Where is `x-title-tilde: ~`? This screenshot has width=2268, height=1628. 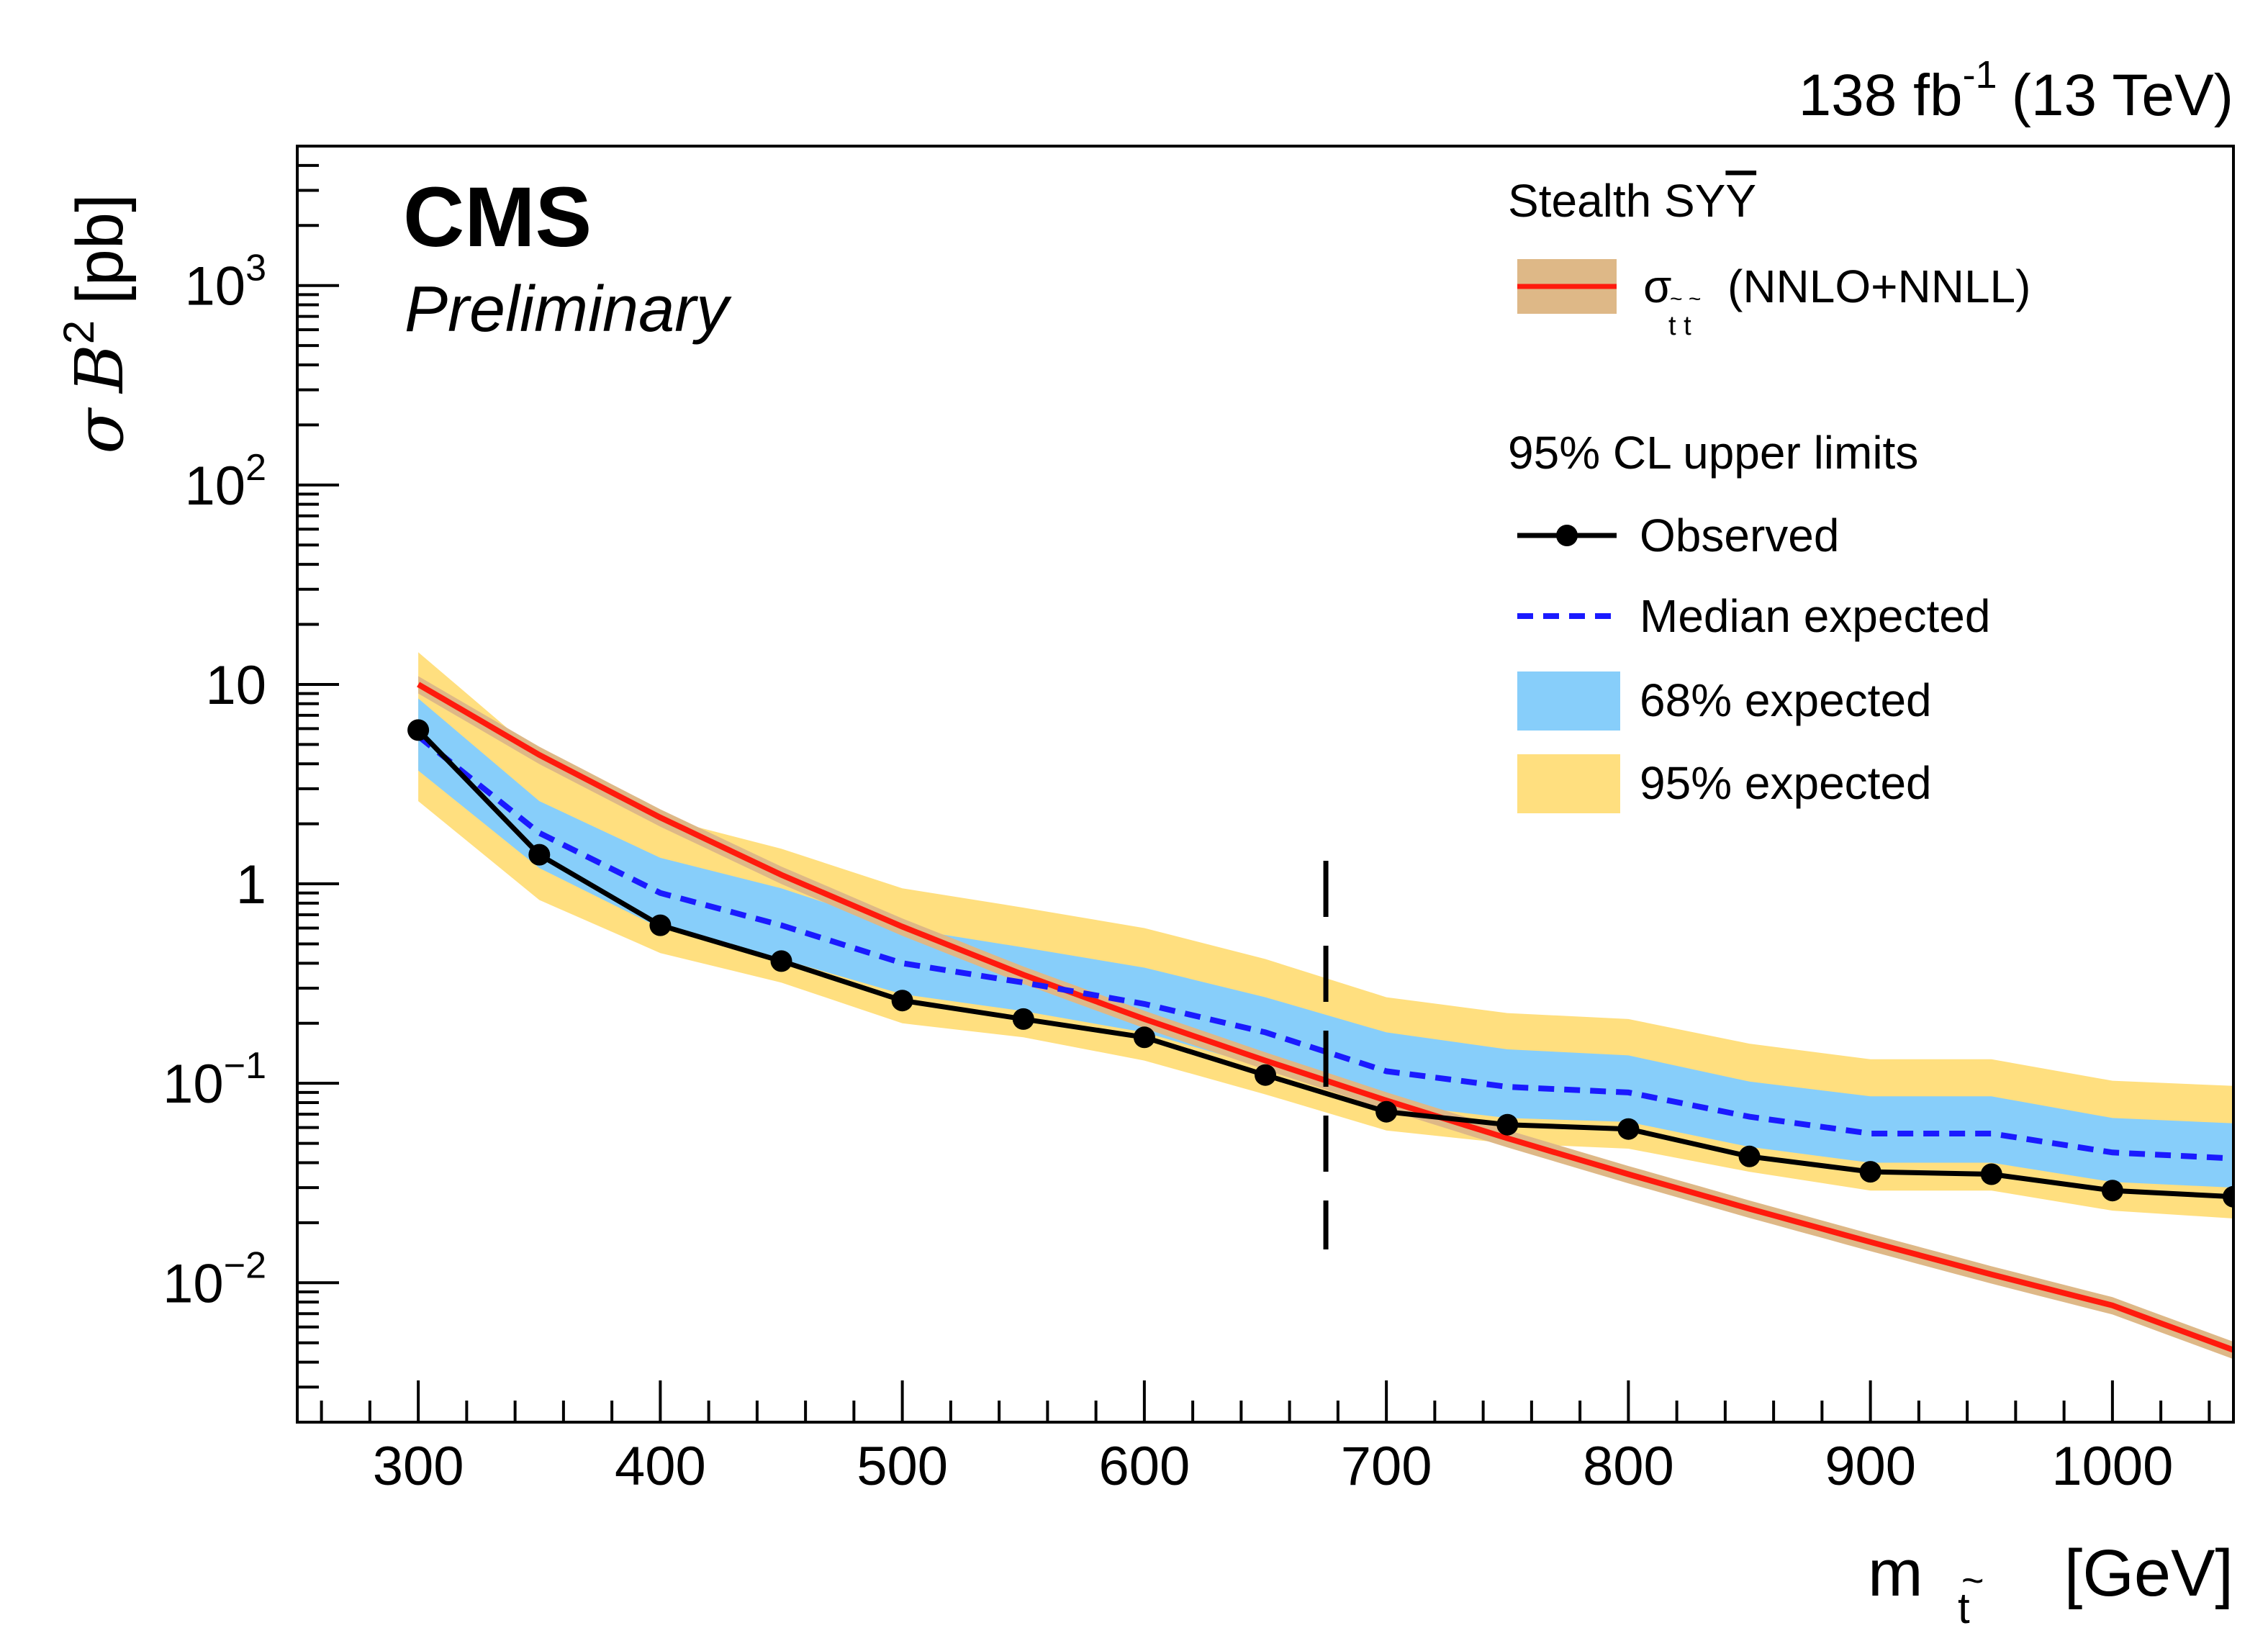
x-title-tilde: ~ is located at coordinates (1973, 1580).